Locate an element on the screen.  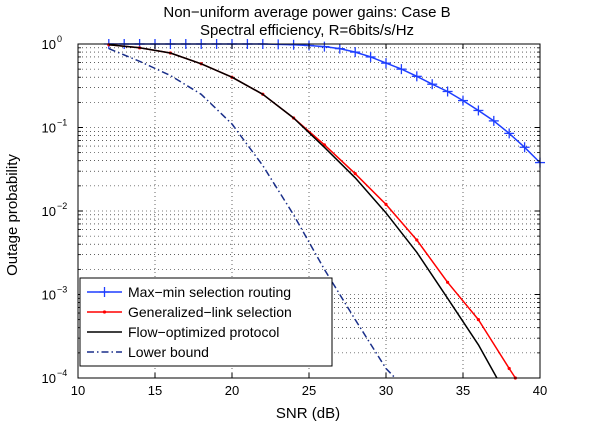
chart-title: Non−uniform average power gains: Case B is located at coordinates (306, 12).